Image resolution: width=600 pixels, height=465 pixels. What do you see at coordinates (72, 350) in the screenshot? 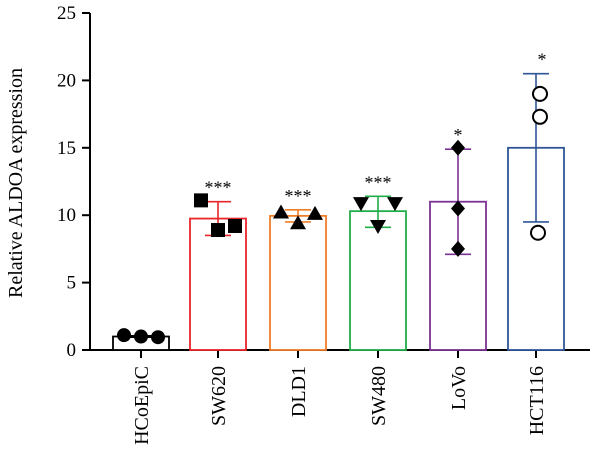
I see `y-tick-label: 0` at bounding box center [72, 350].